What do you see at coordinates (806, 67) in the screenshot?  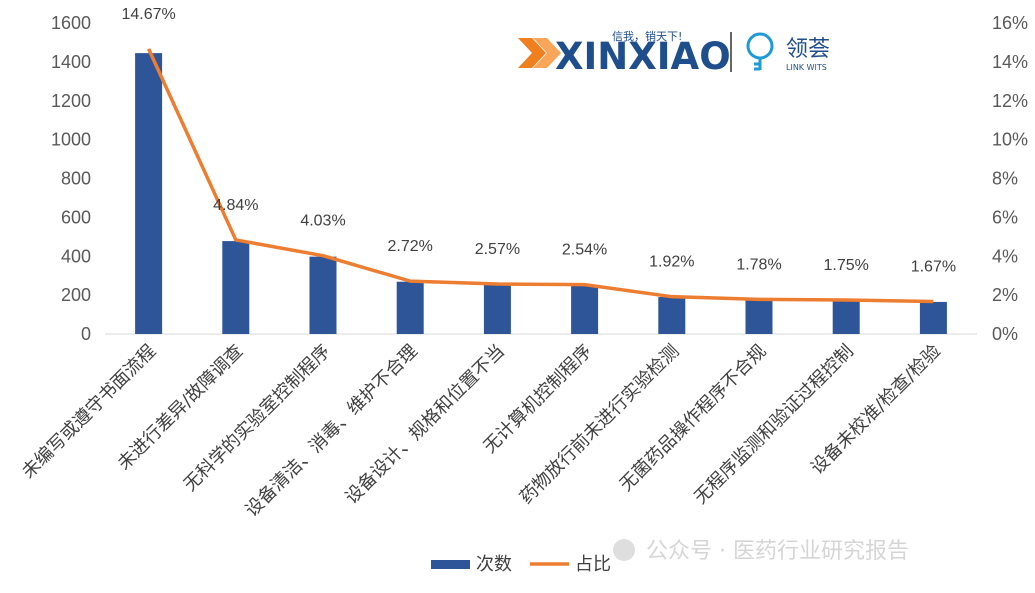 I see `linkwits-sub-text: LINK WITS` at bounding box center [806, 67].